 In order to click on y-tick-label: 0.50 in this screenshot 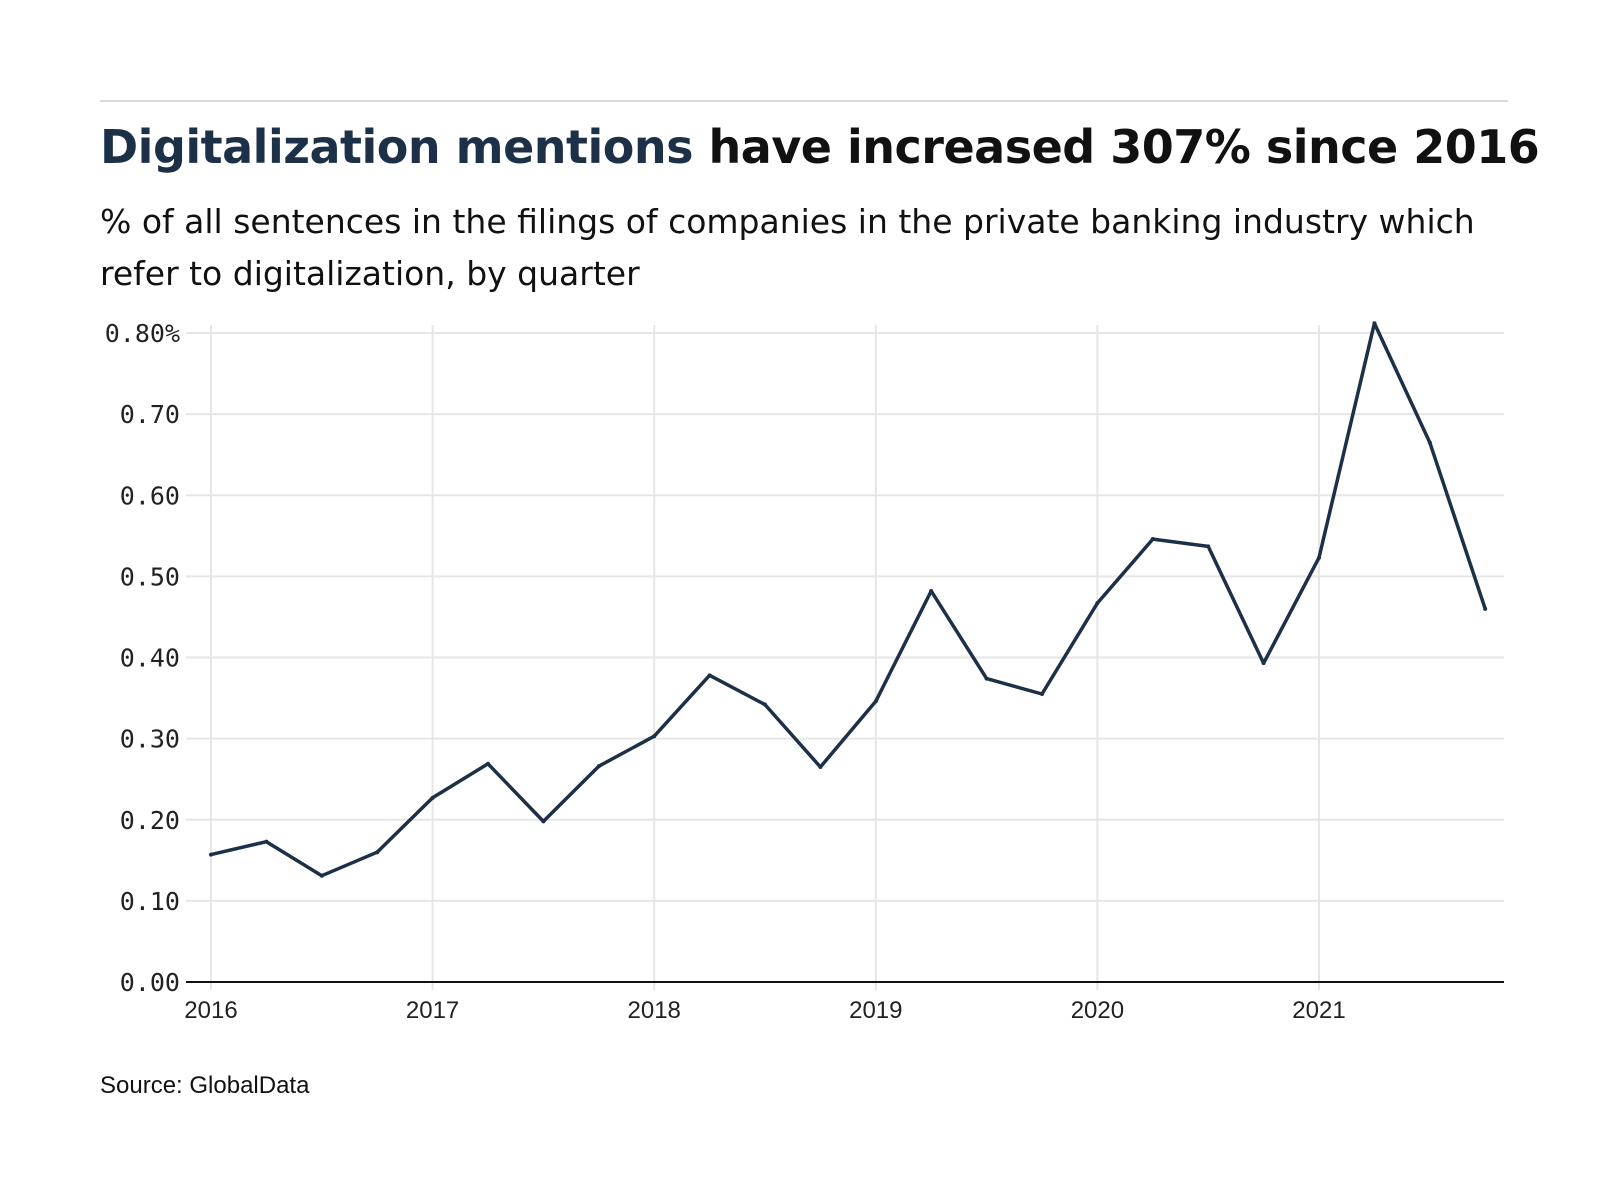, I will do `click(150, 576)`.